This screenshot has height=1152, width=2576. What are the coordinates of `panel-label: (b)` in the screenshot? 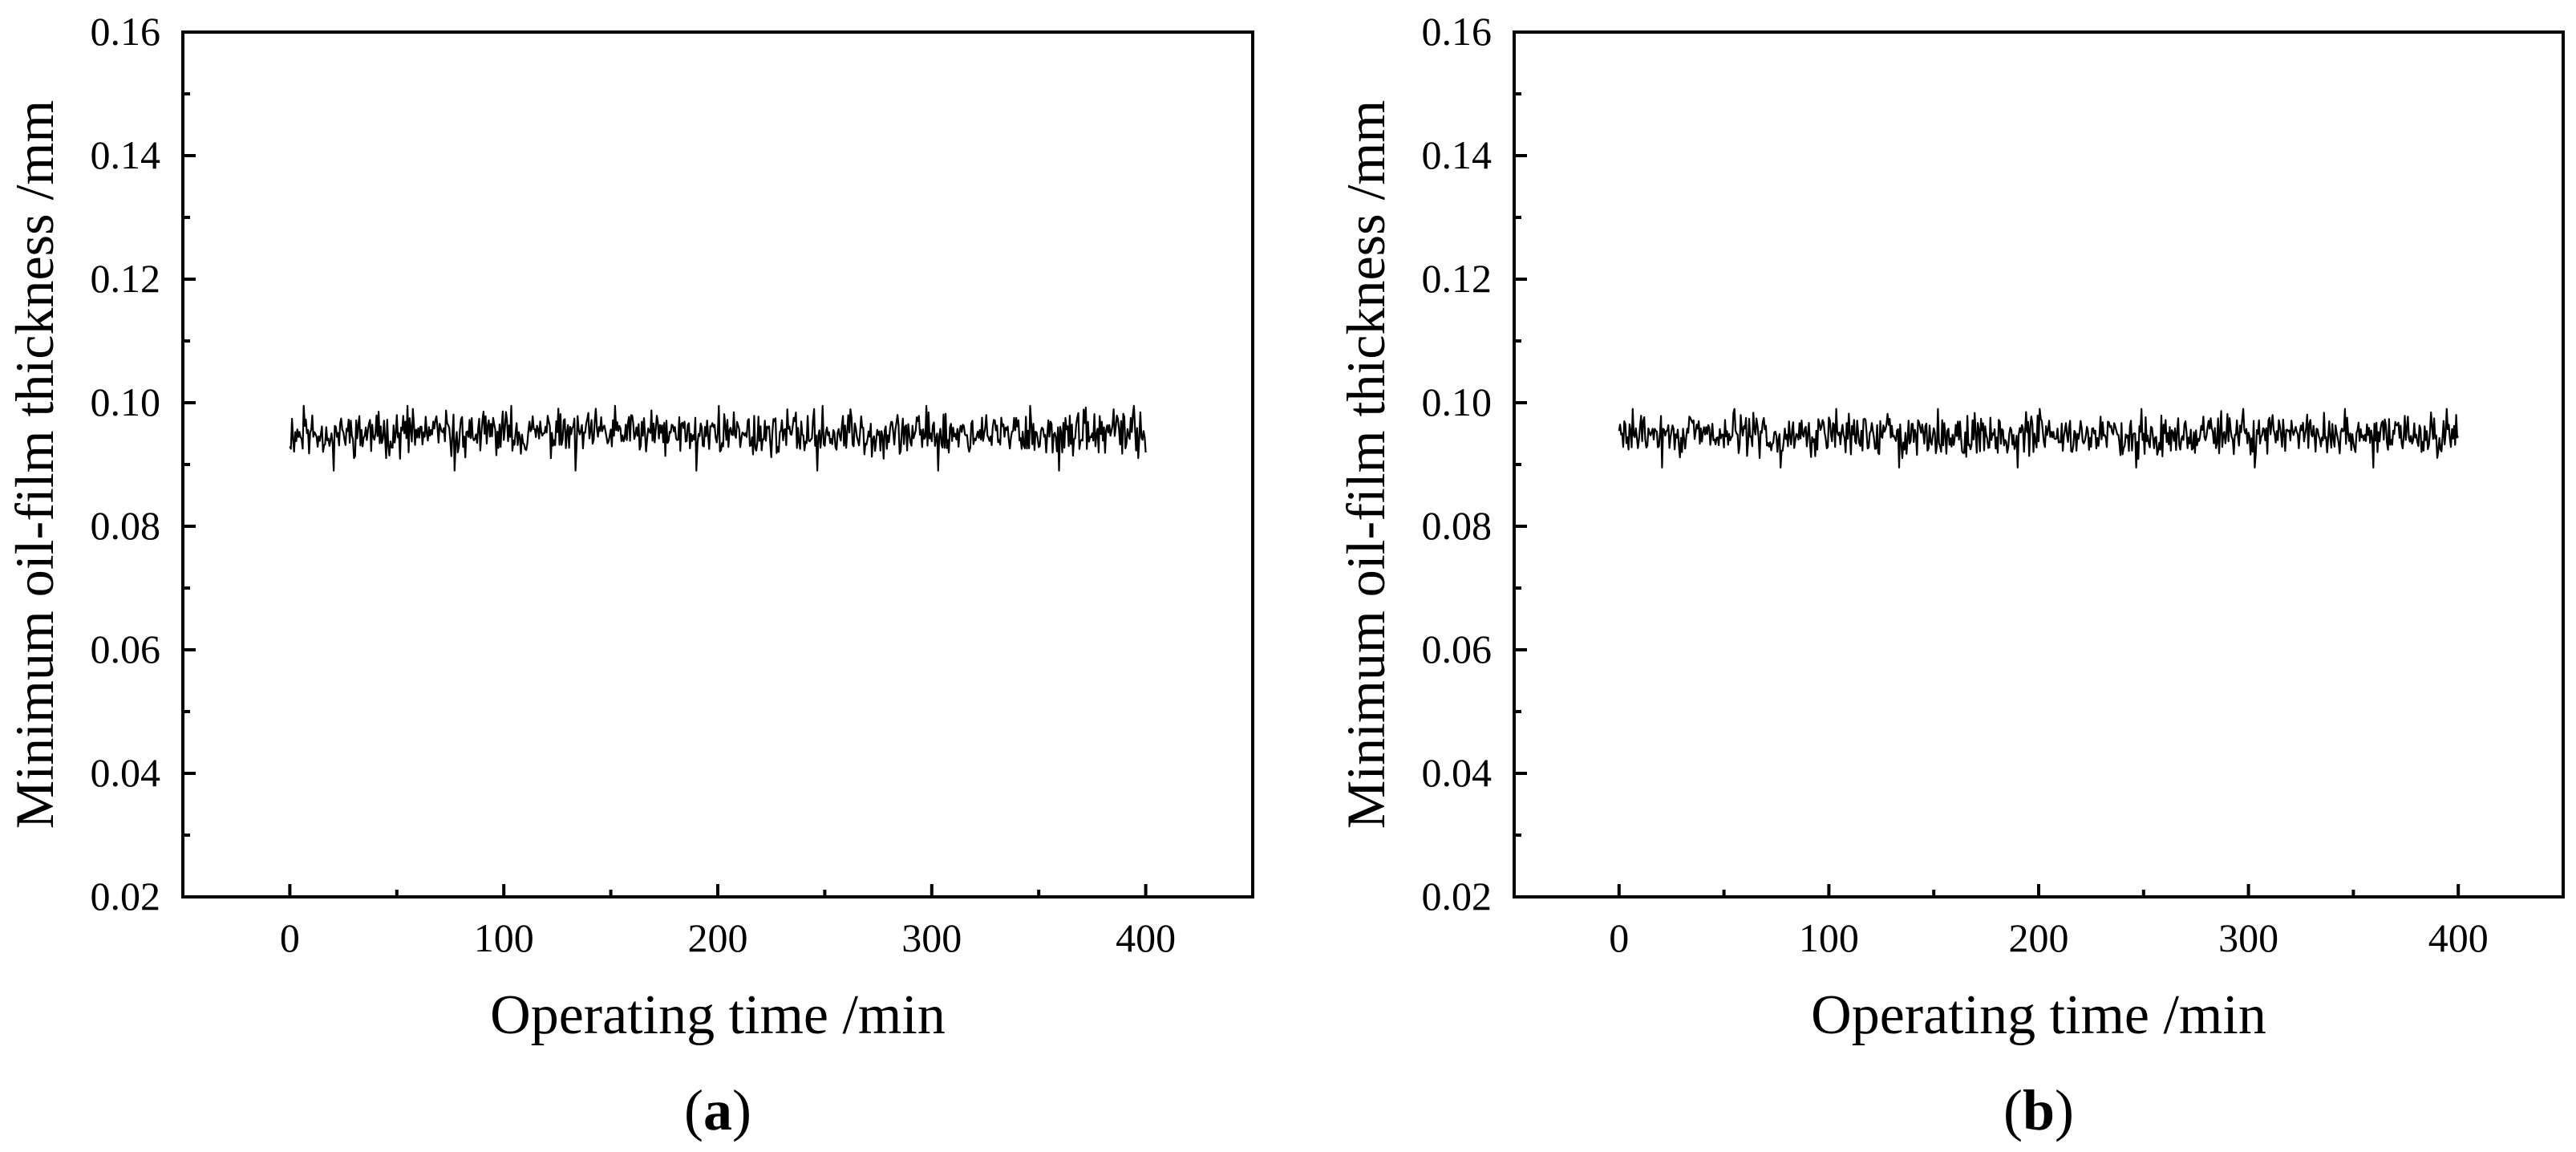 It's located at (2039, 1110).